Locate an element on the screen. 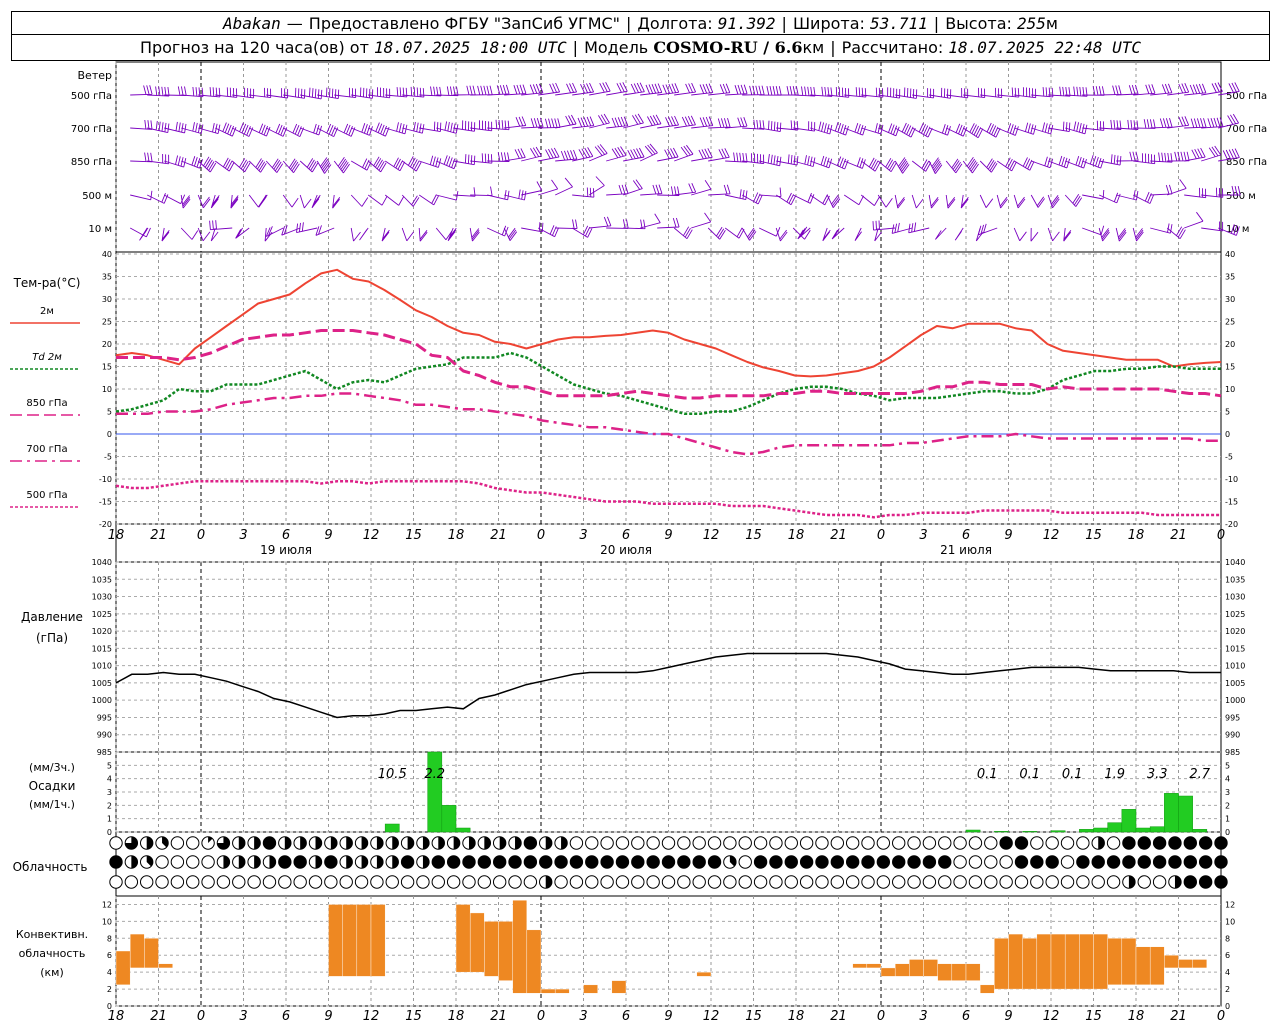 The width and height of the screenshot is (1280, 1024). time-tick-label: 0 is located at coordinates (541, 535).